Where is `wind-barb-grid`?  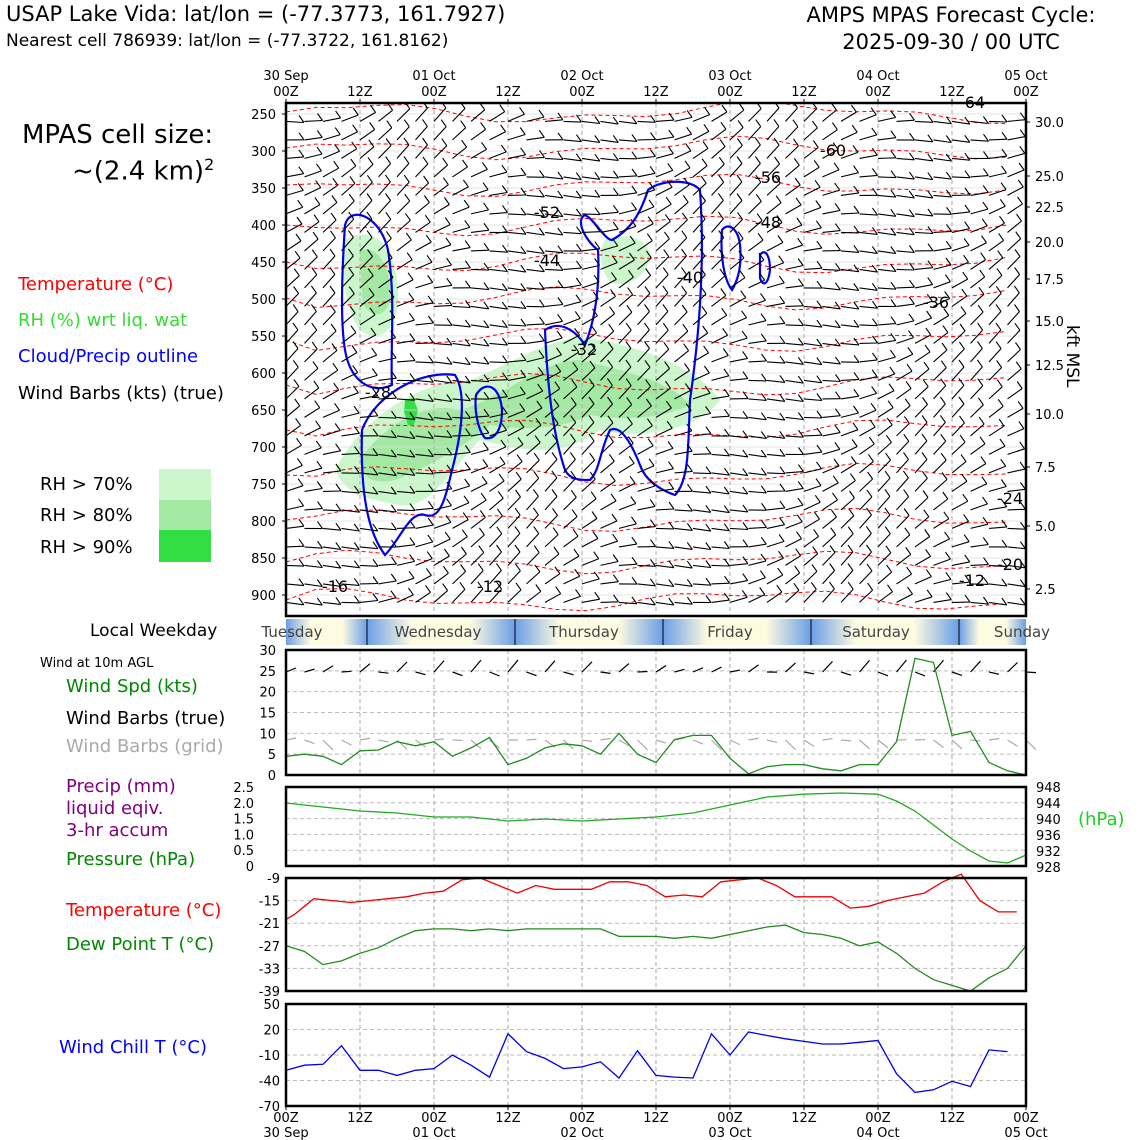
wind-barb-grid is located at coordinates (605, 739).